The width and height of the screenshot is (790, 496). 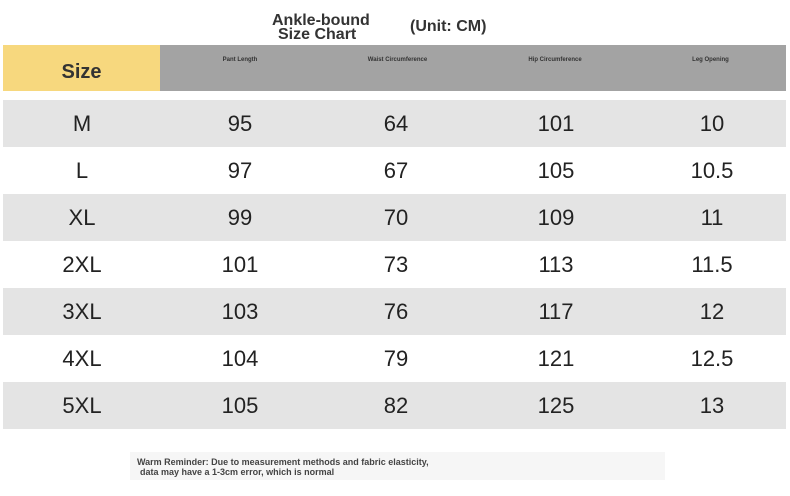 I want to click on value-cell: 10.5, so click(x=712, y=170).